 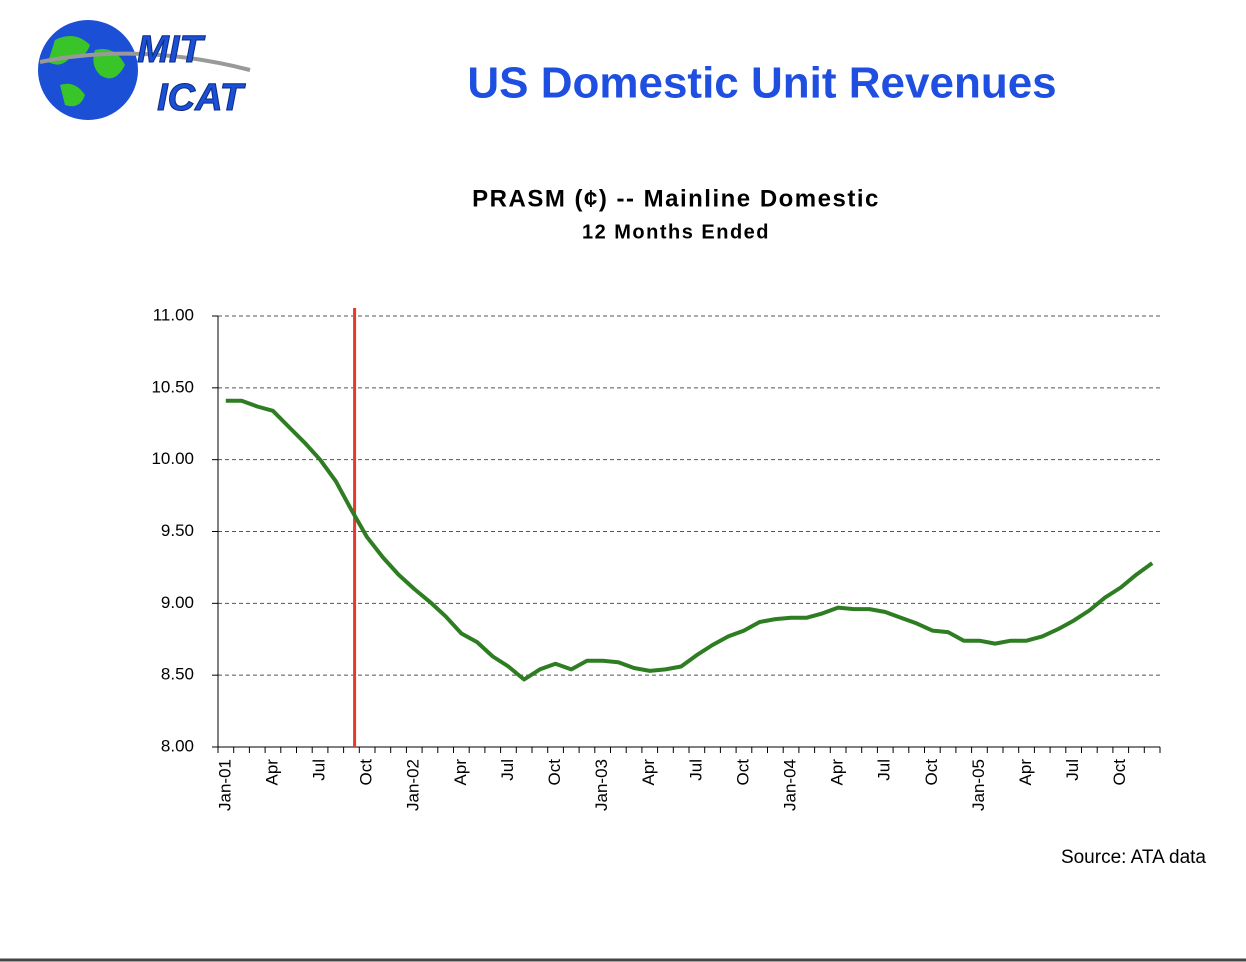 I want to click on globe, so click(x=88, y=70).